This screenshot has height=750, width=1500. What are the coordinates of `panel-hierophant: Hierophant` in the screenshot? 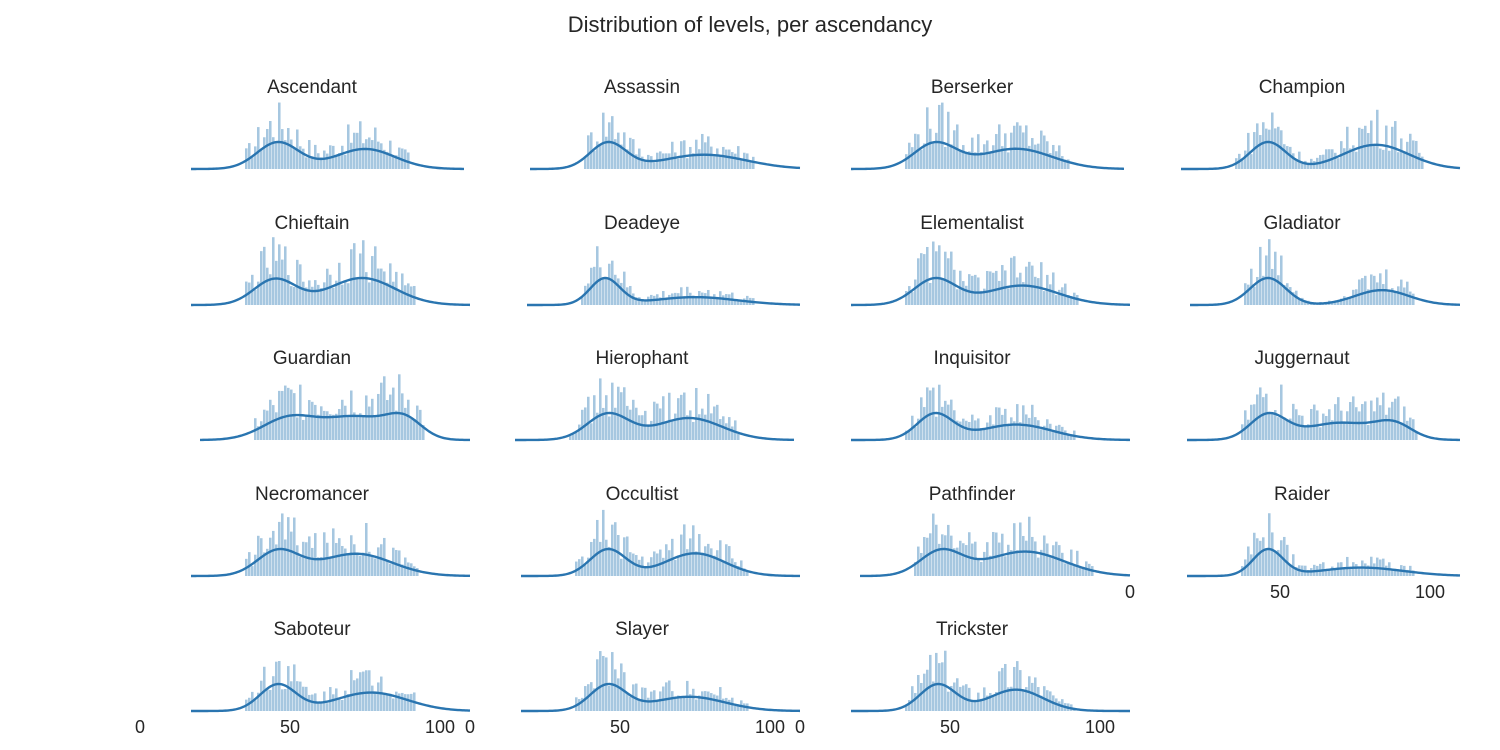 It's located at (655, 395).